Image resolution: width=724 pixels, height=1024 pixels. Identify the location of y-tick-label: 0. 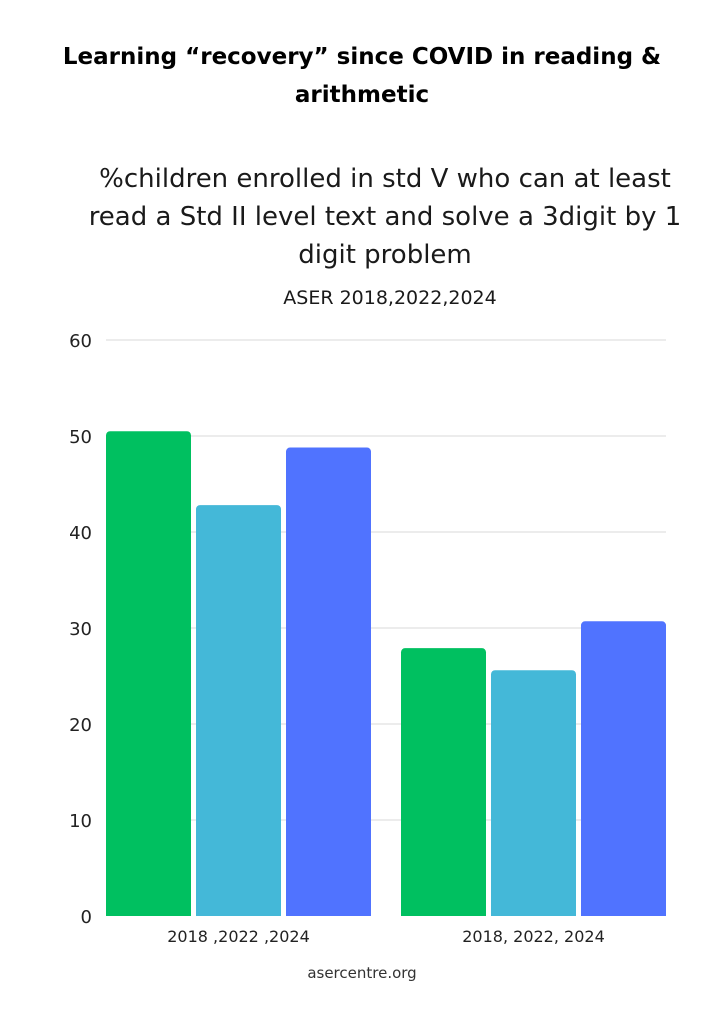
(86, 917).